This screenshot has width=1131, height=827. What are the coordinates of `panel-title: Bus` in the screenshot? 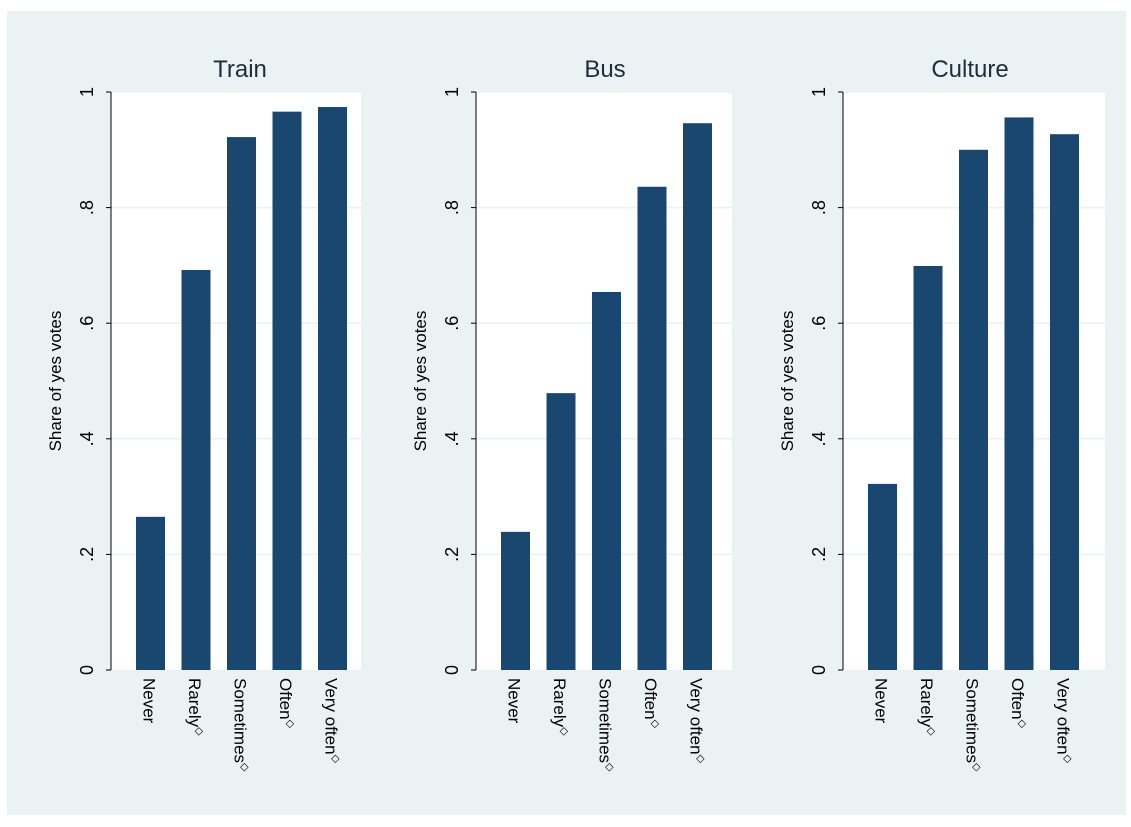 It's located at (604, 69).